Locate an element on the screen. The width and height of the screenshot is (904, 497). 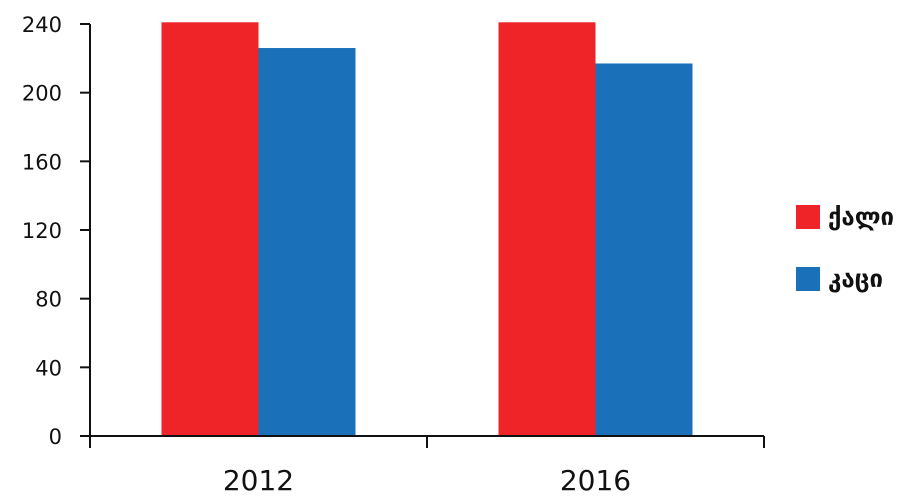
x-axis: 2012 2016 is located at coordinates (427, 466).